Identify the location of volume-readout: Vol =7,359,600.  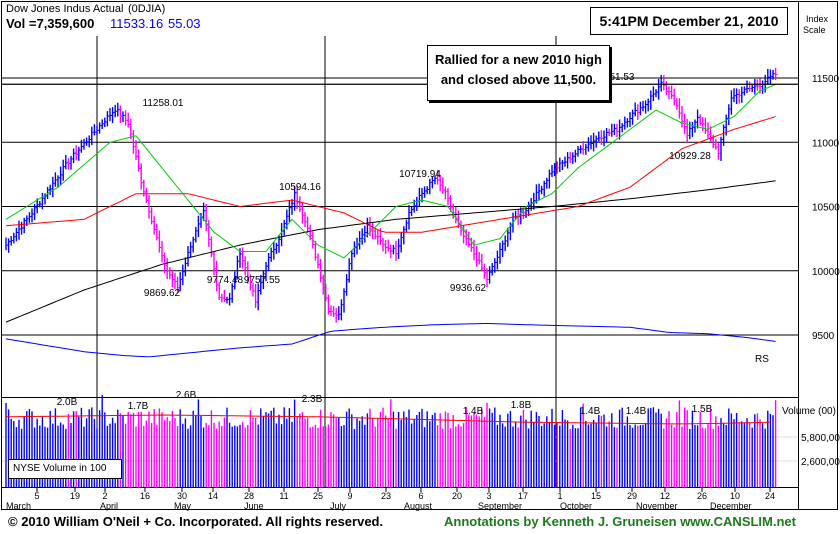
(50, 23).